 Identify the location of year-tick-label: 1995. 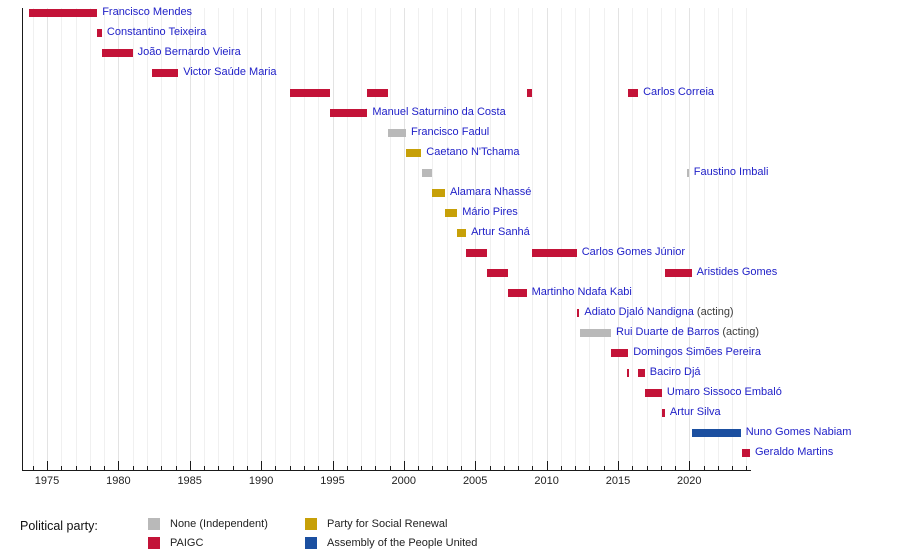
(332, 481).